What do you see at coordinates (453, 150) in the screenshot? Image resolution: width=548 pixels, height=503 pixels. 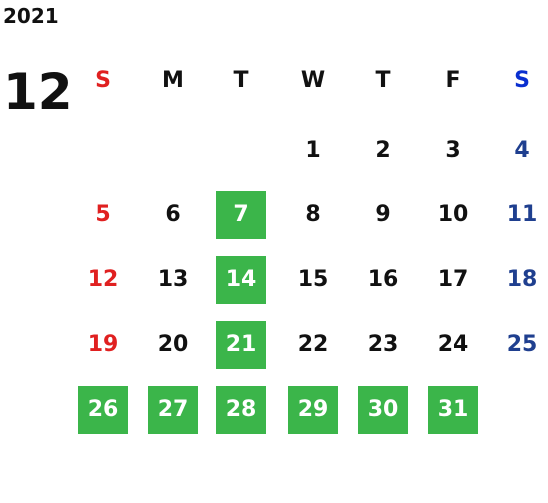 I see `day: 3` at bounding box center [453, 150].